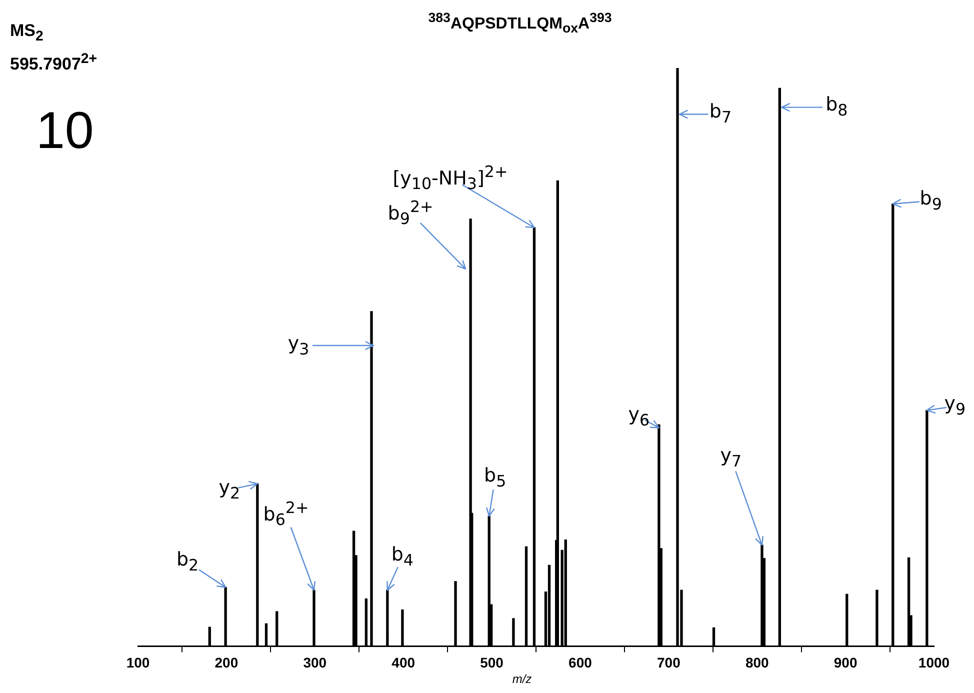  Describe the element at coordinates (520, 23) in the screenshot. I see `chart-title: $^{383}$AQPSDTLLQM$_{ox}$A$^{393}$` at that location.